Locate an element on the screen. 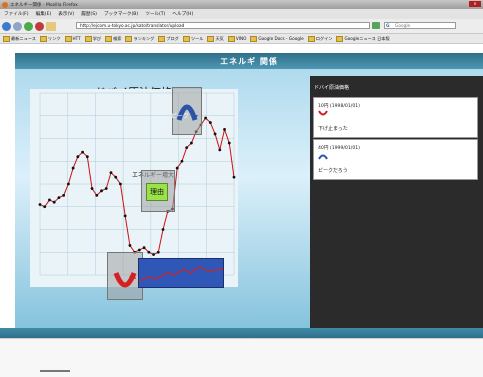 The width and height of the screenshot is (483, 377). search-placeholder: Google is located at coordinates (403, 26).